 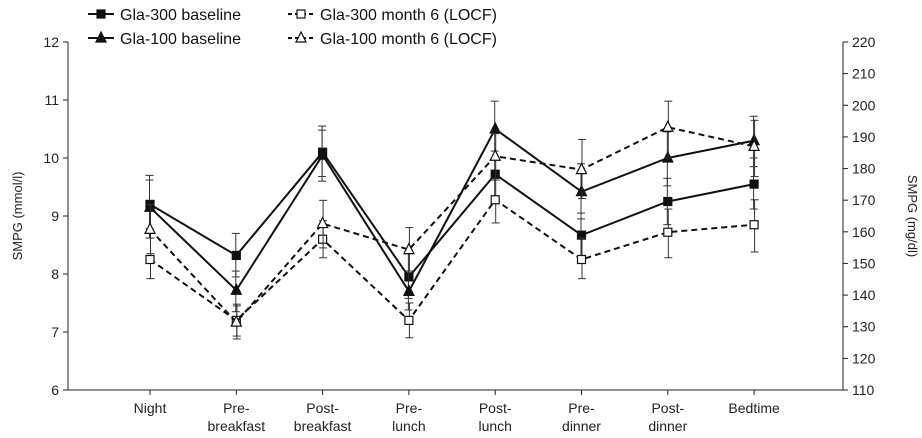 What do you see at coordinates (864, 295) in the screenshot?
I see `y-right-tick-label: 140` at bounding box center [864, 295].